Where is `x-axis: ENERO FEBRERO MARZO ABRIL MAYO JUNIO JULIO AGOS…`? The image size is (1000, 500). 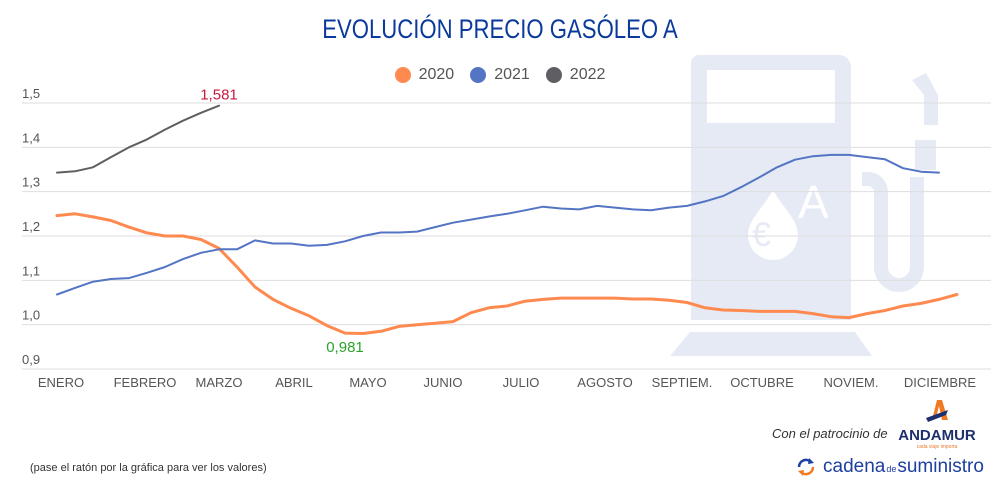
x-axis: ENERO FEBRERO MARZO ABRIL MAYO JUNIO JULIO AGOS… is located at coordinates (507, 382).